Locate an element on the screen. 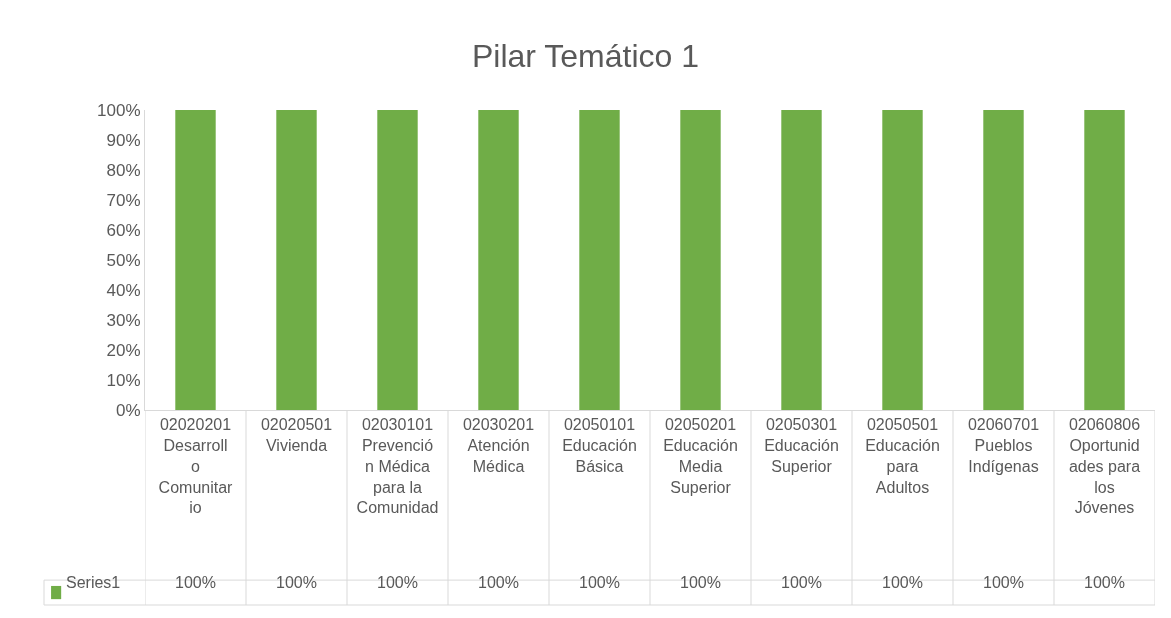 The width and height of the screenshot is (1171, 618). x-tick-label: 02050501 Educación para Adultos is located at coordinates (902, 456).